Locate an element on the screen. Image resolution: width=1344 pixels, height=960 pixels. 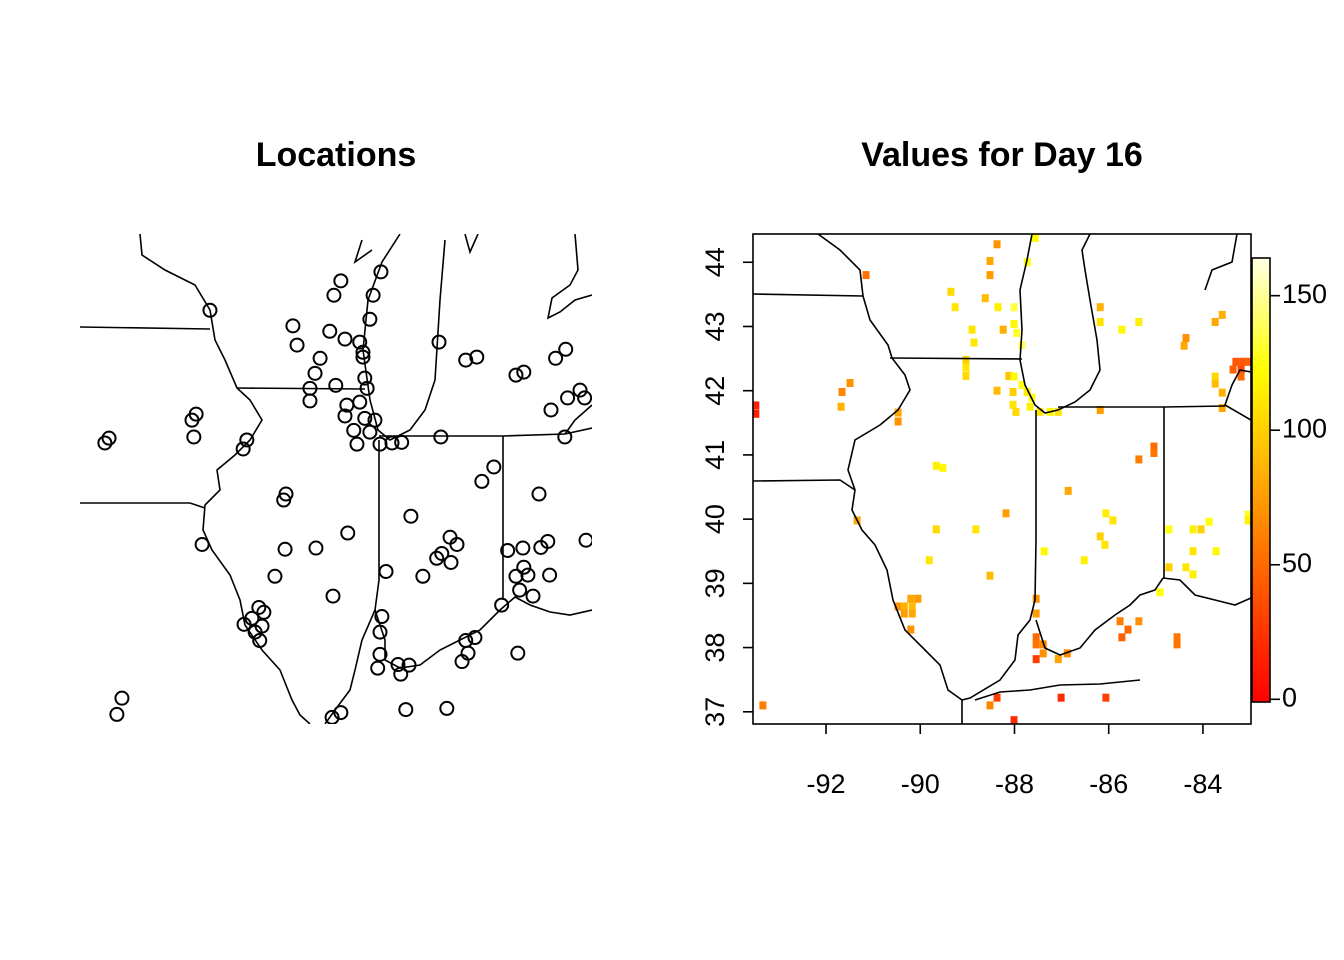
y-tick-label: 41 is located at coordinates (715, 455).